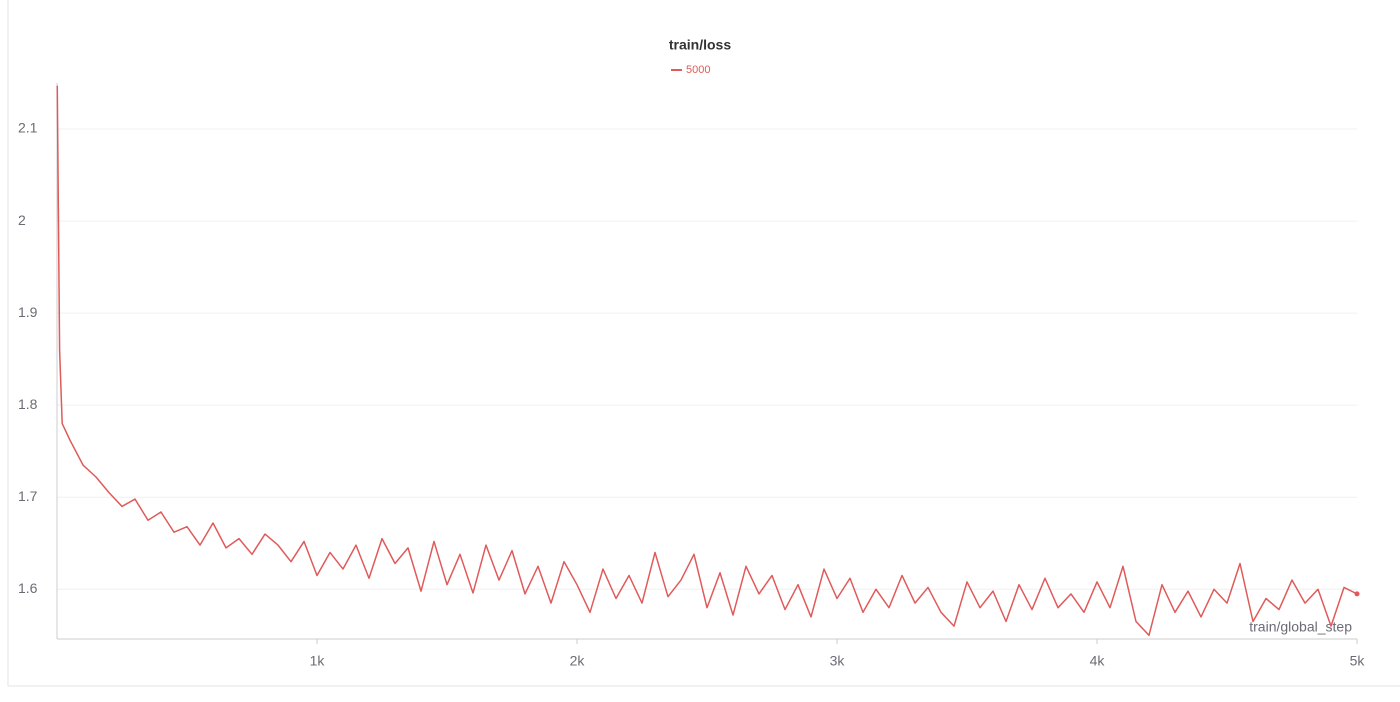 This screenshot has width=1400, height=702. I want to click on x-tick-label: 5k, so click(1358, 661).